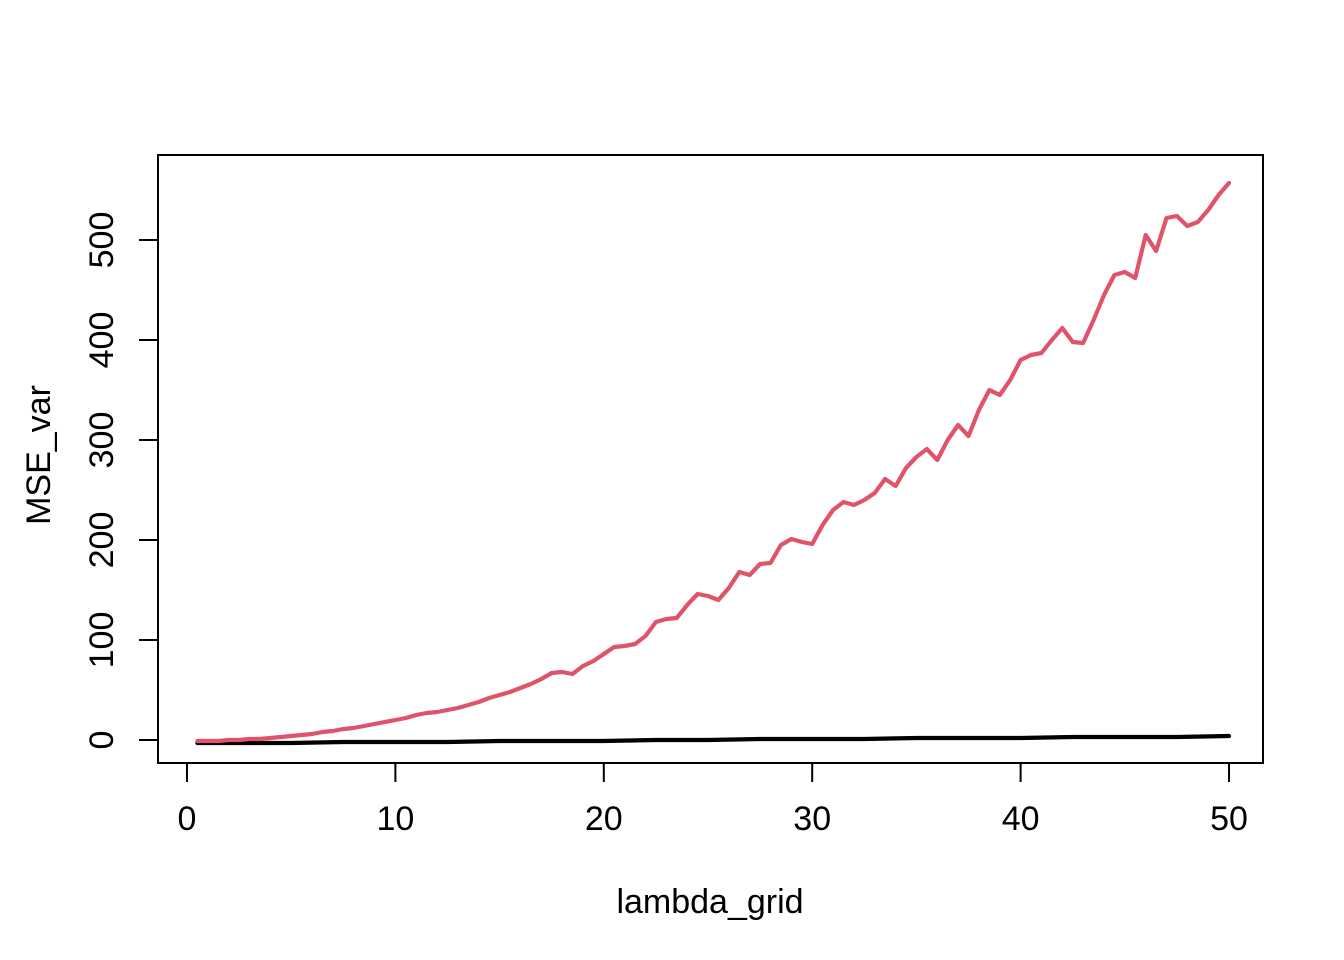  I want to click on y-tick-label: 0, so click(102, 740).